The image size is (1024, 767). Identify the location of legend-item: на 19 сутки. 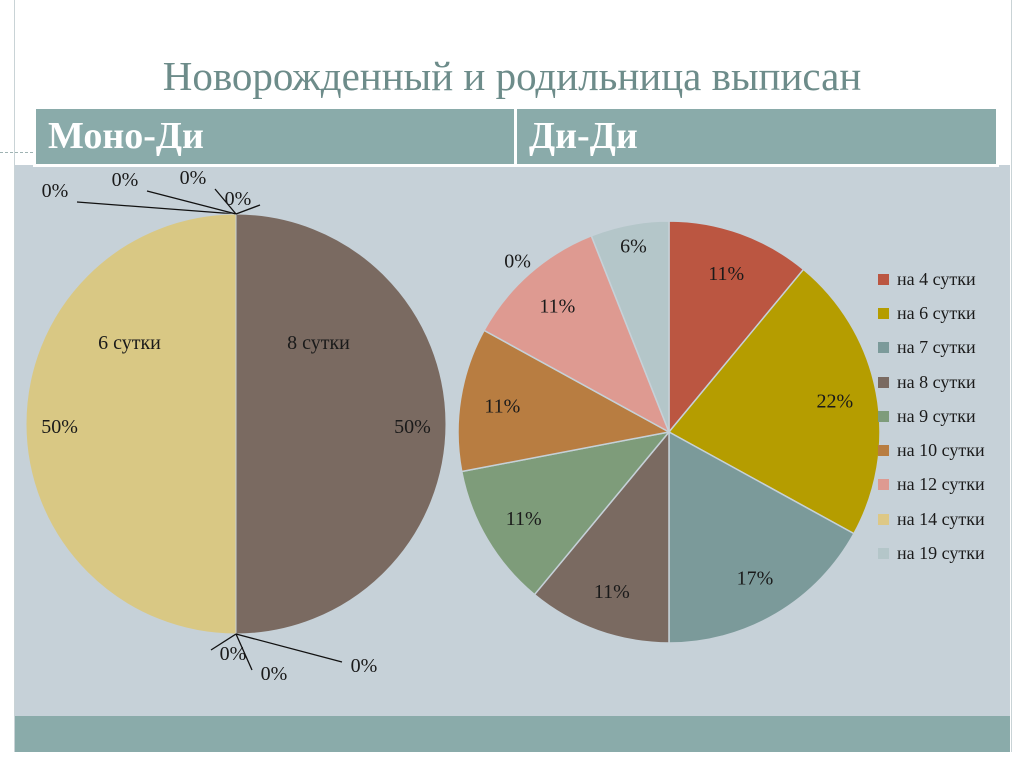
(931, 553).